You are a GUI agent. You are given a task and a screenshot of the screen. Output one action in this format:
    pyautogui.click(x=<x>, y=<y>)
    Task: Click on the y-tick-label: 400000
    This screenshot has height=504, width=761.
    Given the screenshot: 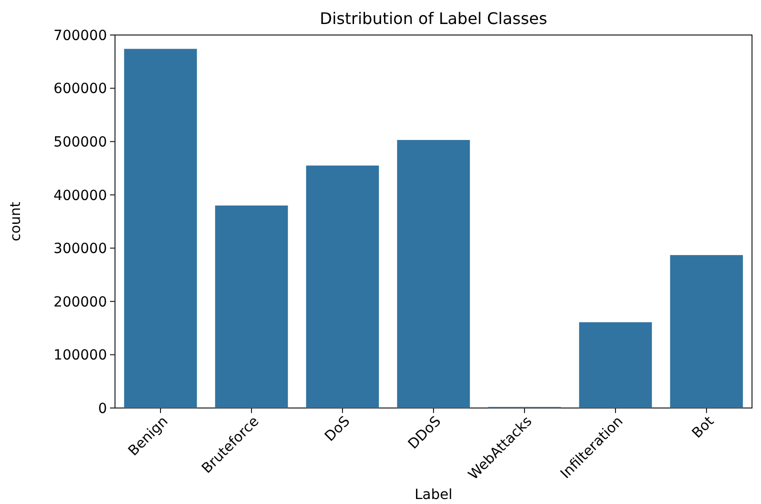 What is the action you would take?
    pyautogui.click(x=80, y=196)
    